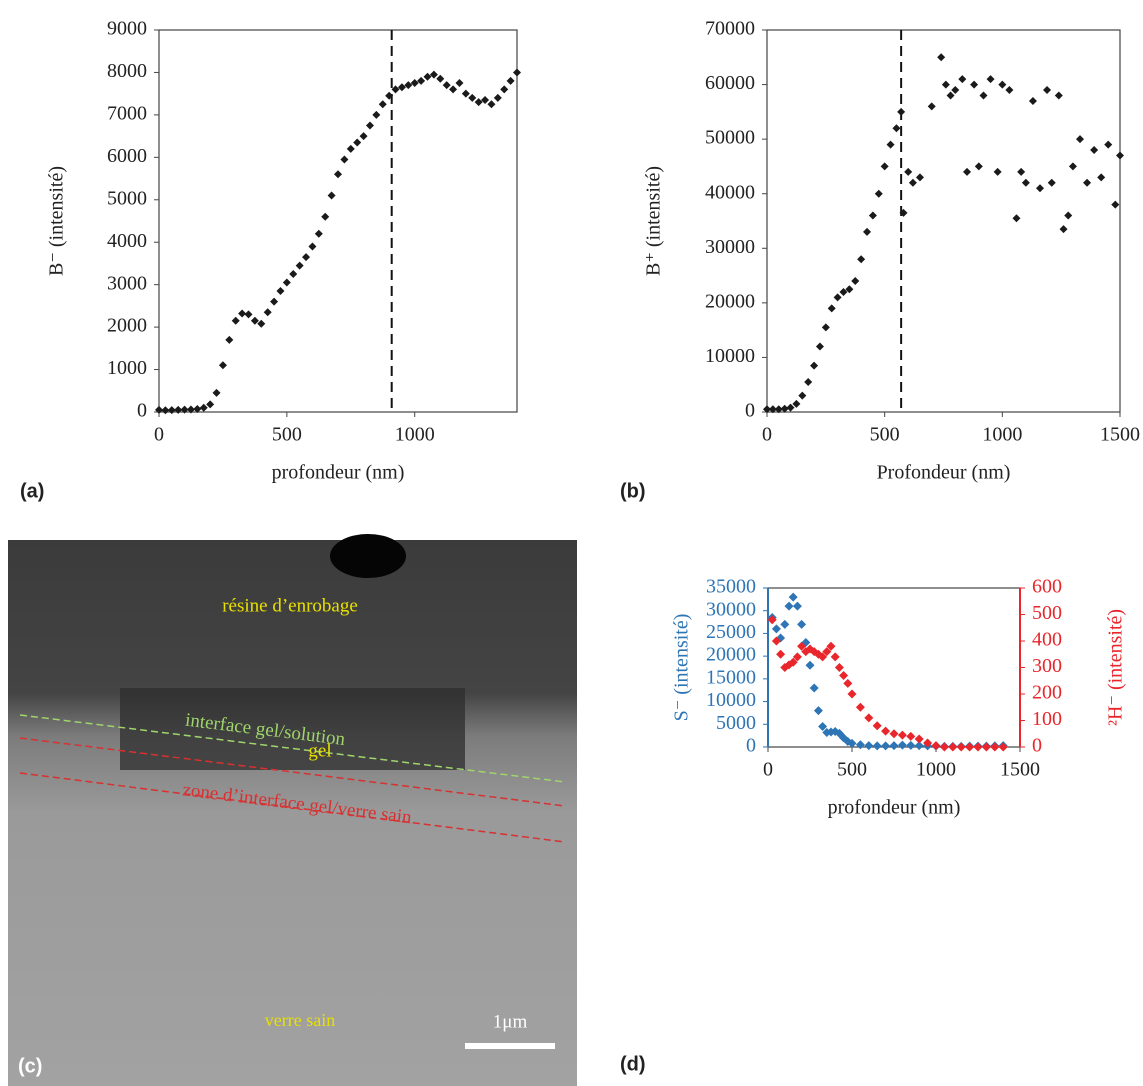  Describe the element at coordinates (682, 668) in the screenshot. I see `y-axis-title: S⁻ (intensité)` at that location.